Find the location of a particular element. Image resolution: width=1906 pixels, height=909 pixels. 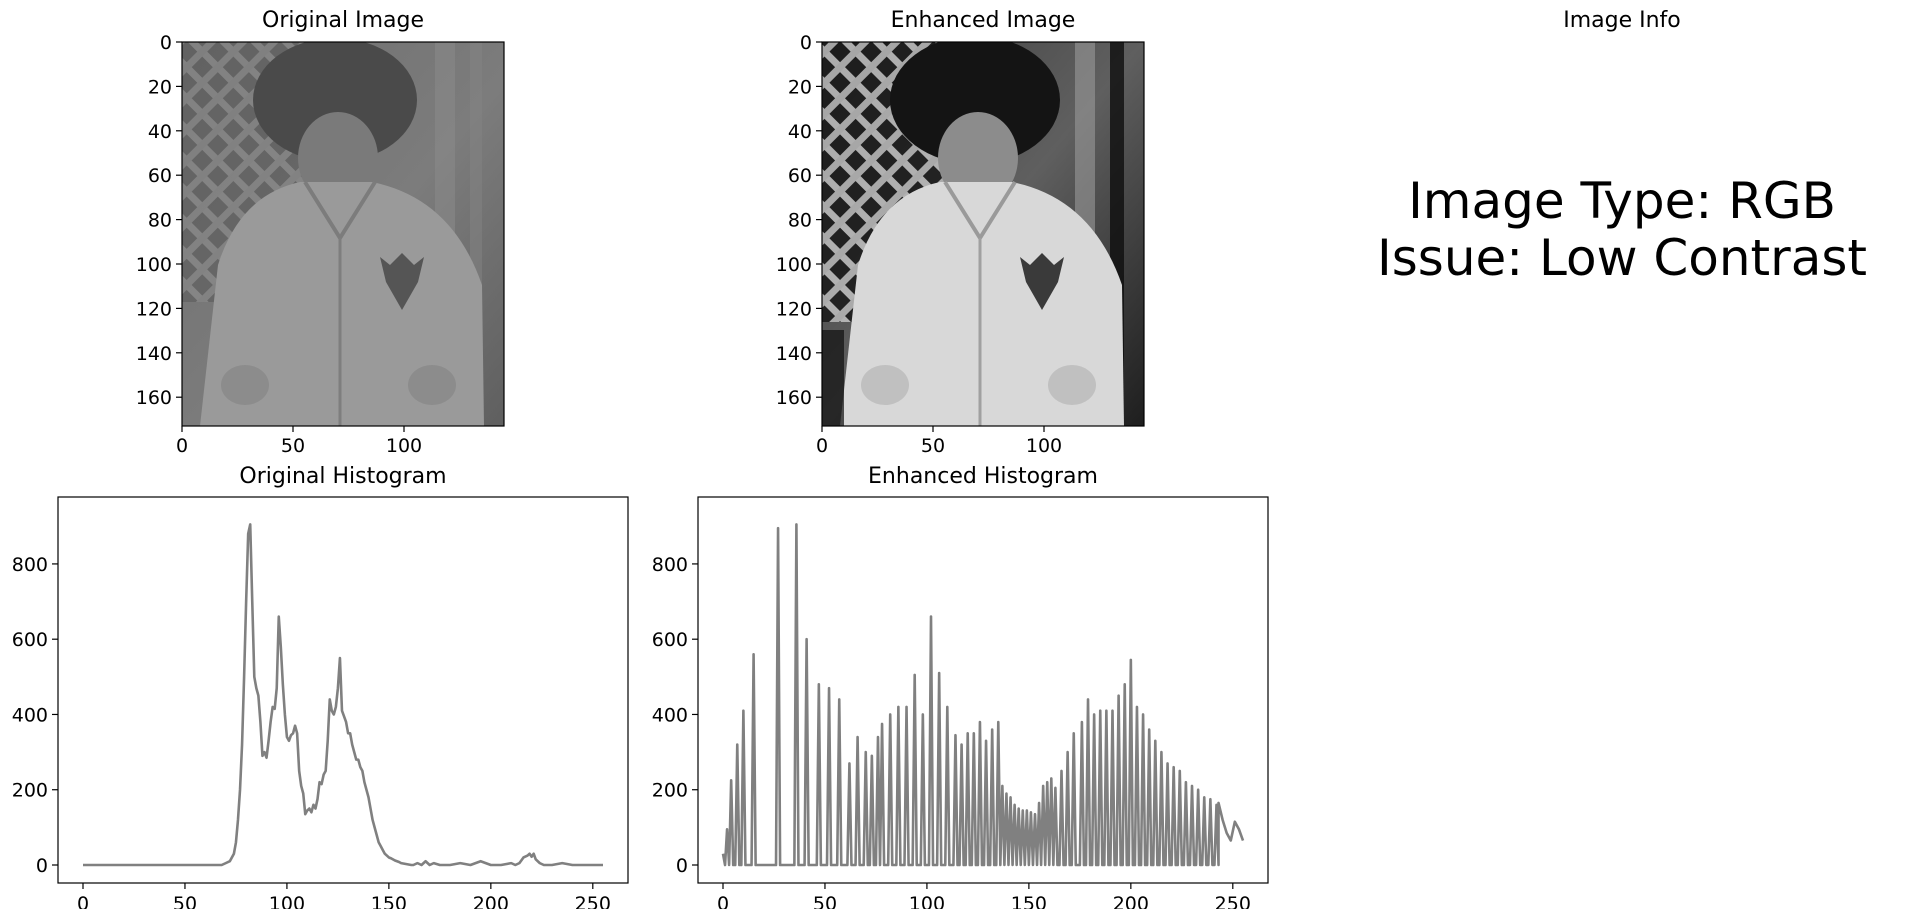

original-image-y-tick-label: 40 is located at coordinates (160, 132).